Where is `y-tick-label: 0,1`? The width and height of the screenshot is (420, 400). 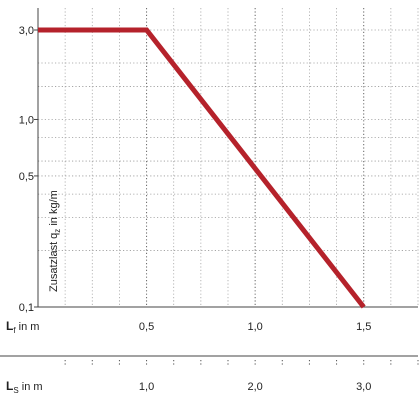 y-tick-label: 0,1 is located at coordinates (26, 308).